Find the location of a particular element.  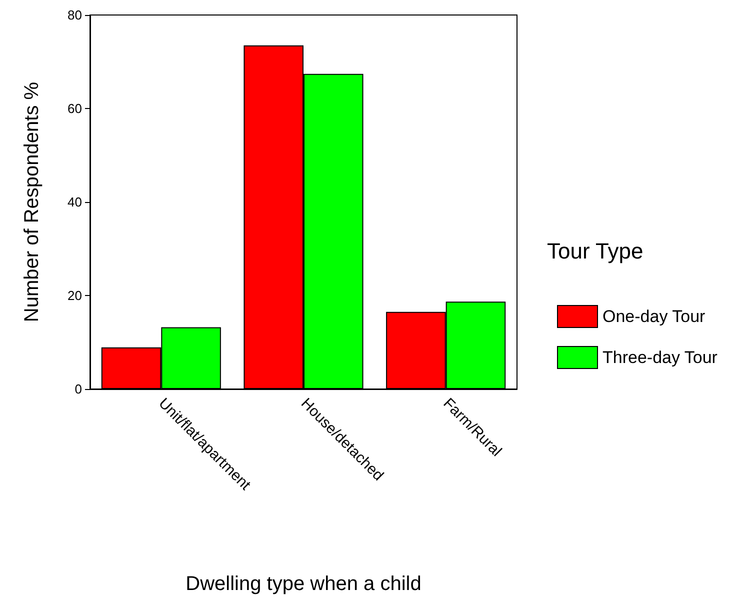

y-tick-label: 40 is located at coordinates (75, 202).